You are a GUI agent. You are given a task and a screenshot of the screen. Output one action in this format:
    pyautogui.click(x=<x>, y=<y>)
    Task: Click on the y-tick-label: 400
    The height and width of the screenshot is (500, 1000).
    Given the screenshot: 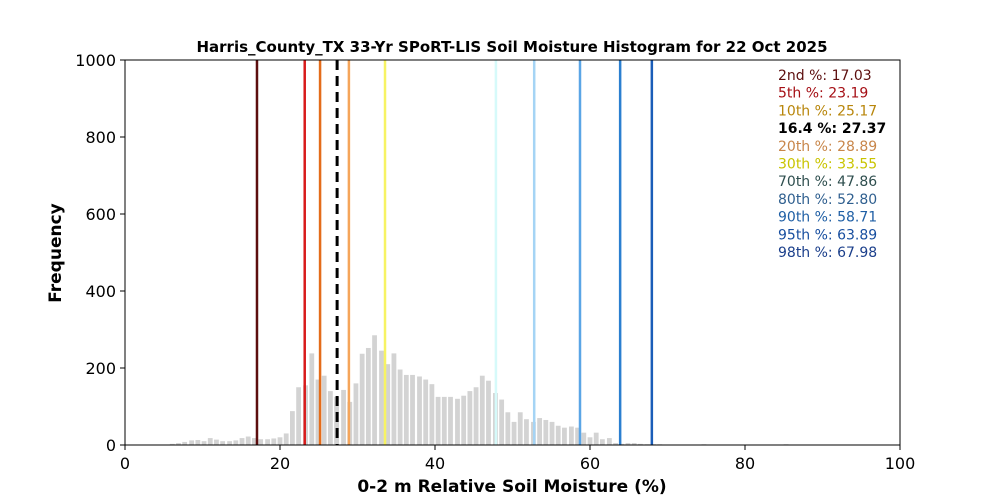 What is the action you would take?
    pyautogui.click(x=100, y=291)
    